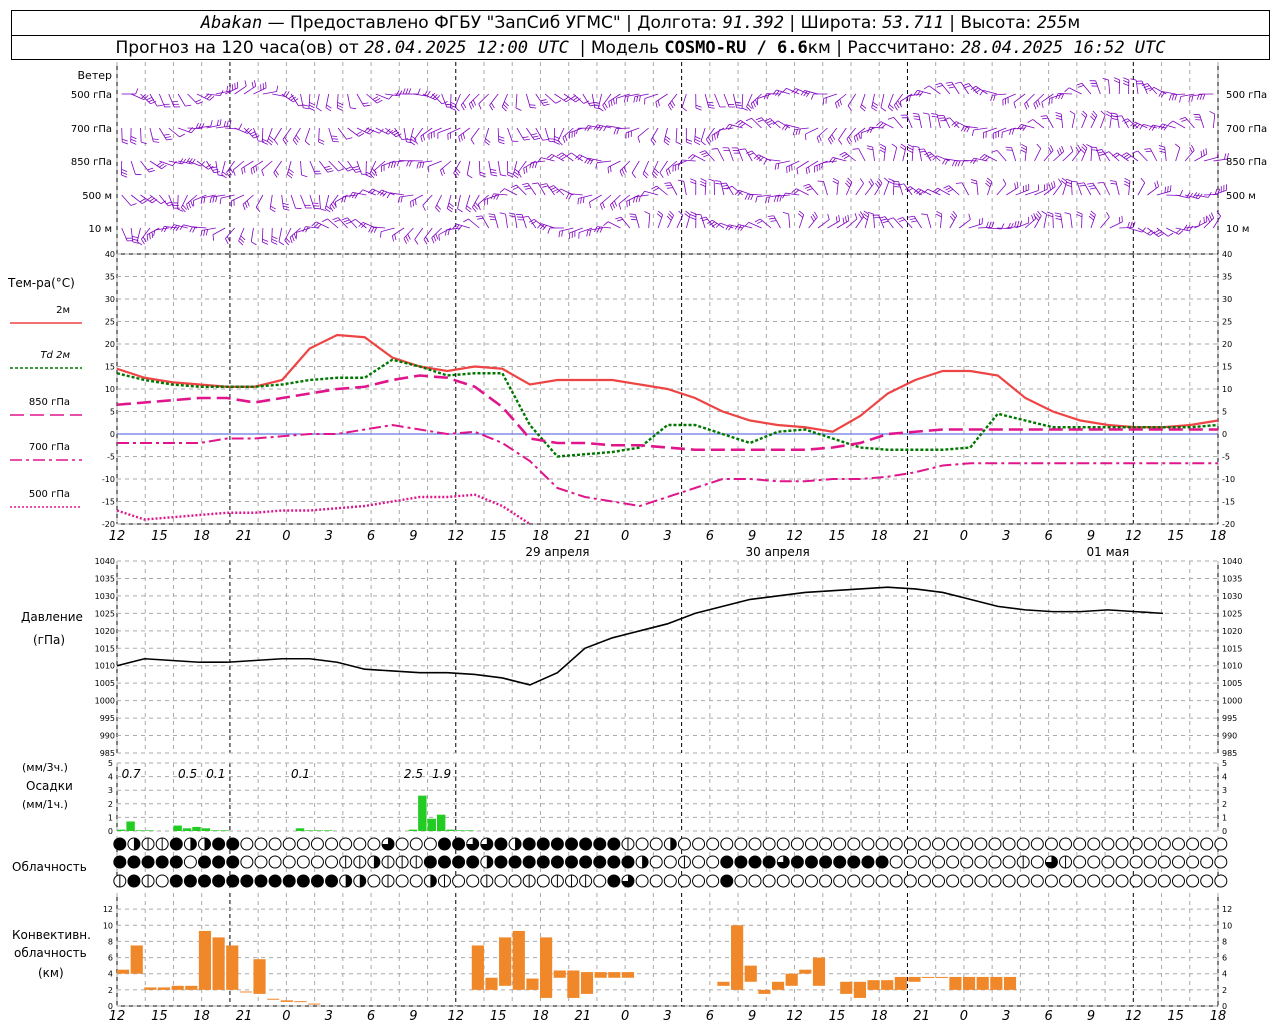 The image size is (1280, 1024). Describe the element at coordinates (1074, 23) in the screenshot. I see `alt-unit: м` at that location.